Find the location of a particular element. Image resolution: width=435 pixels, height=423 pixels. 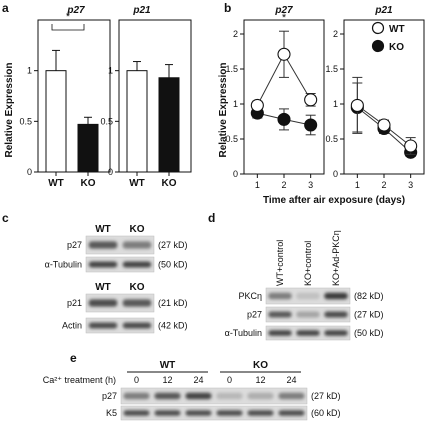

panel-label-b: b is located at coordinates (227, 8).